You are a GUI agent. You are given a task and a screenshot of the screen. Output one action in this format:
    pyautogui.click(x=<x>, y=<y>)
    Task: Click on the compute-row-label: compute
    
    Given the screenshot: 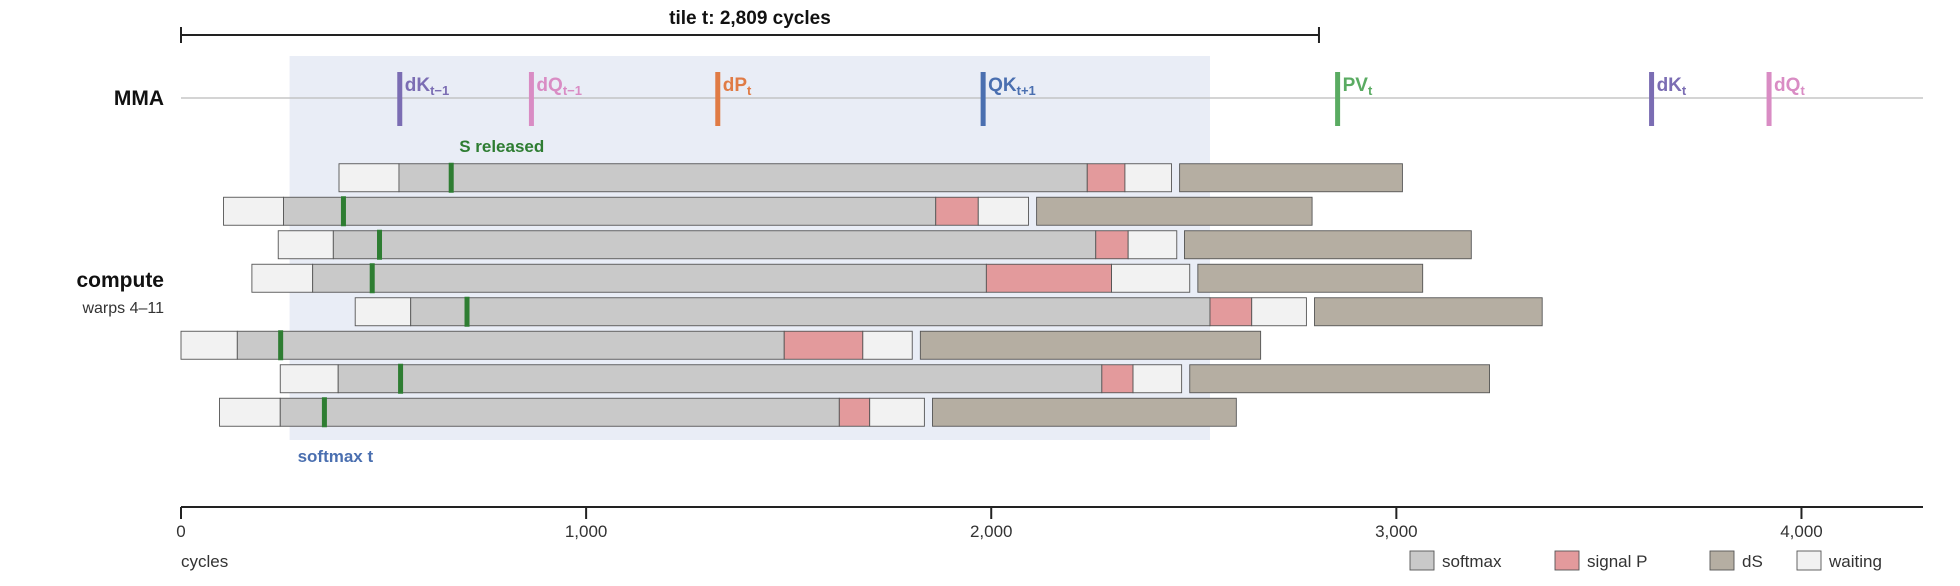 What is the action you would take?
    pyautogui.click(x=120, y=280)
    